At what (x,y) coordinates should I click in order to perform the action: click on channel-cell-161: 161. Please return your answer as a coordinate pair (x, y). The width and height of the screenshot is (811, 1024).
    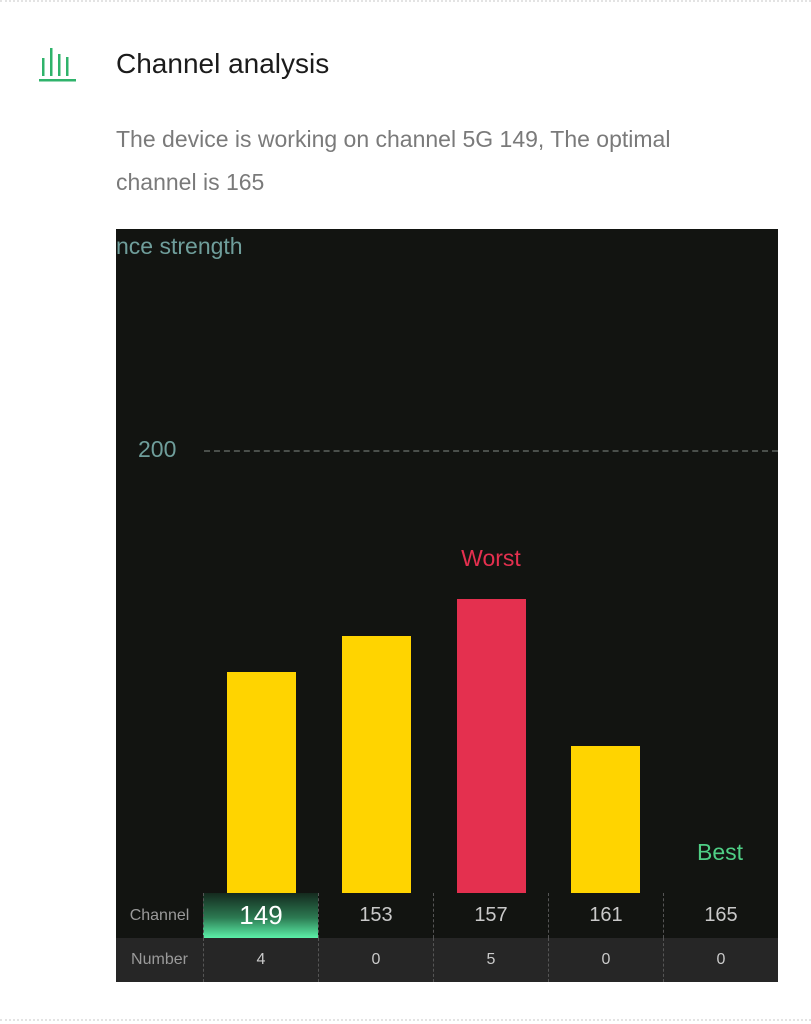
    Looking at the image, I should click on (605, 915).